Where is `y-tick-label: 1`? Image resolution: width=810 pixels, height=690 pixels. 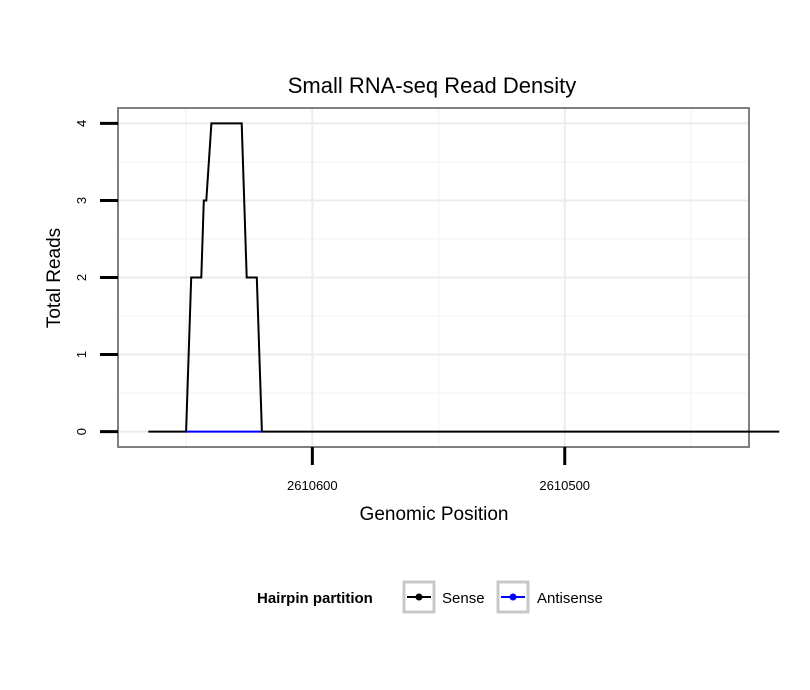
y-tick-label: 1 is located at coordinates (81, 354).